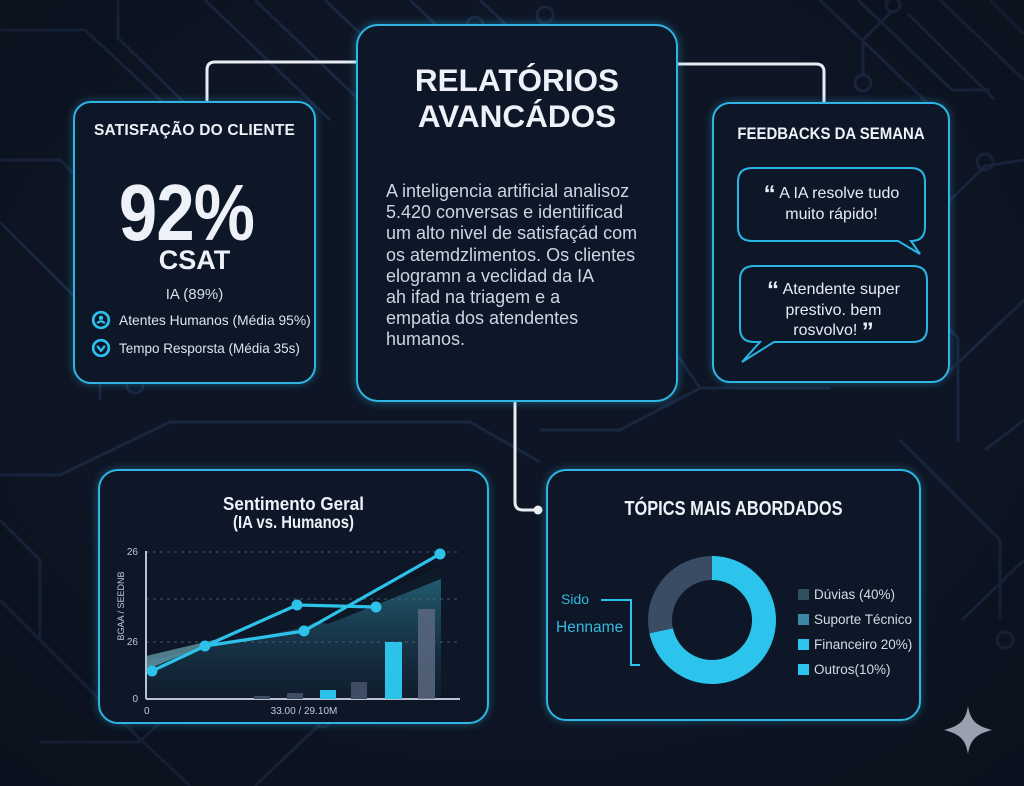 The height and width of the screenshot is (786, 1024). Describe the element at coordinates (121, 605) in the screenshot. I see `svg-text: BGAA / SEEDNB` at that location.